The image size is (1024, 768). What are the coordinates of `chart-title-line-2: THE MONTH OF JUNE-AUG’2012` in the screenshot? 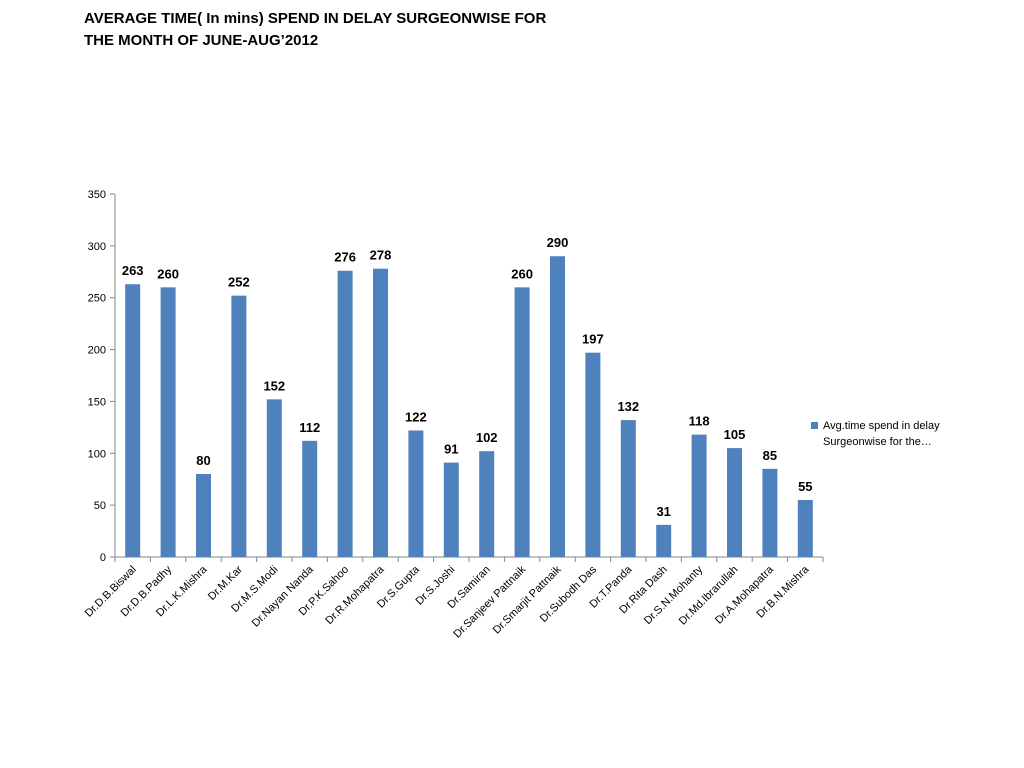 It's located at (201, 40).